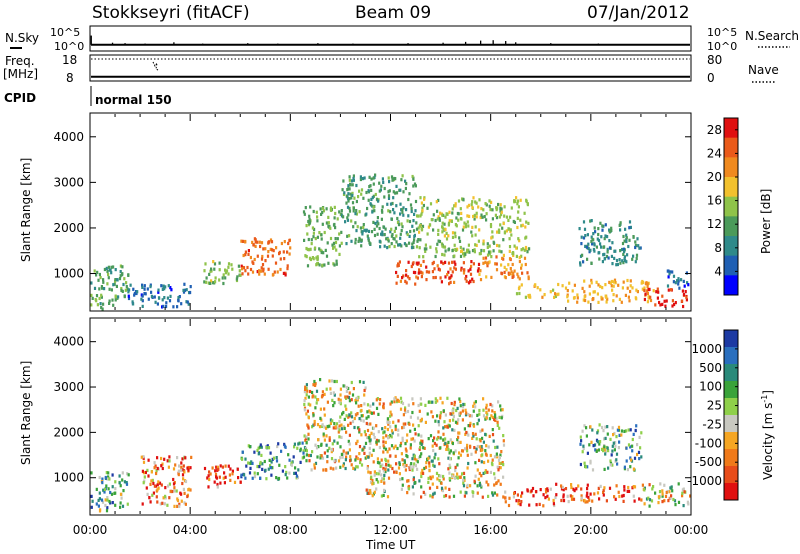  I want to click on power-cbar-frame, so click(731, 206).